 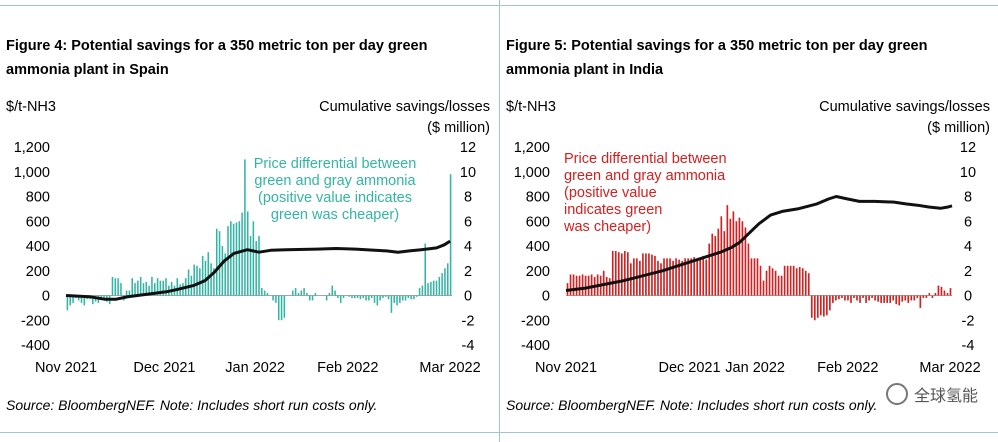 What do you see at coordinates (32, 148) in the screenshot?
I see `y-tick-label: 1,200` at bounding box center [32, 148].